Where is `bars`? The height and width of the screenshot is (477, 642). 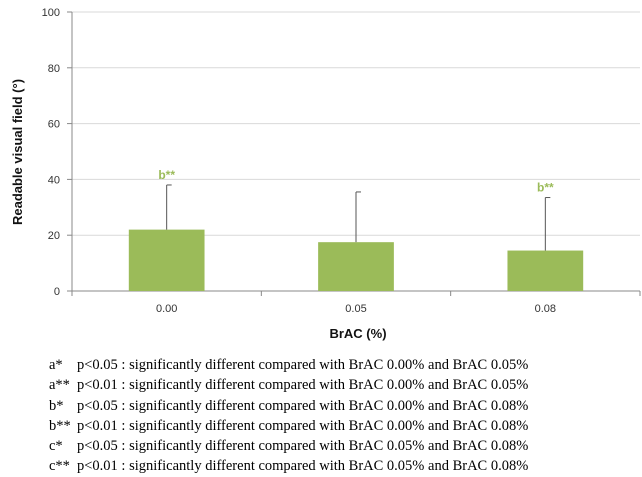 bars is located at coordinates (356, 260).